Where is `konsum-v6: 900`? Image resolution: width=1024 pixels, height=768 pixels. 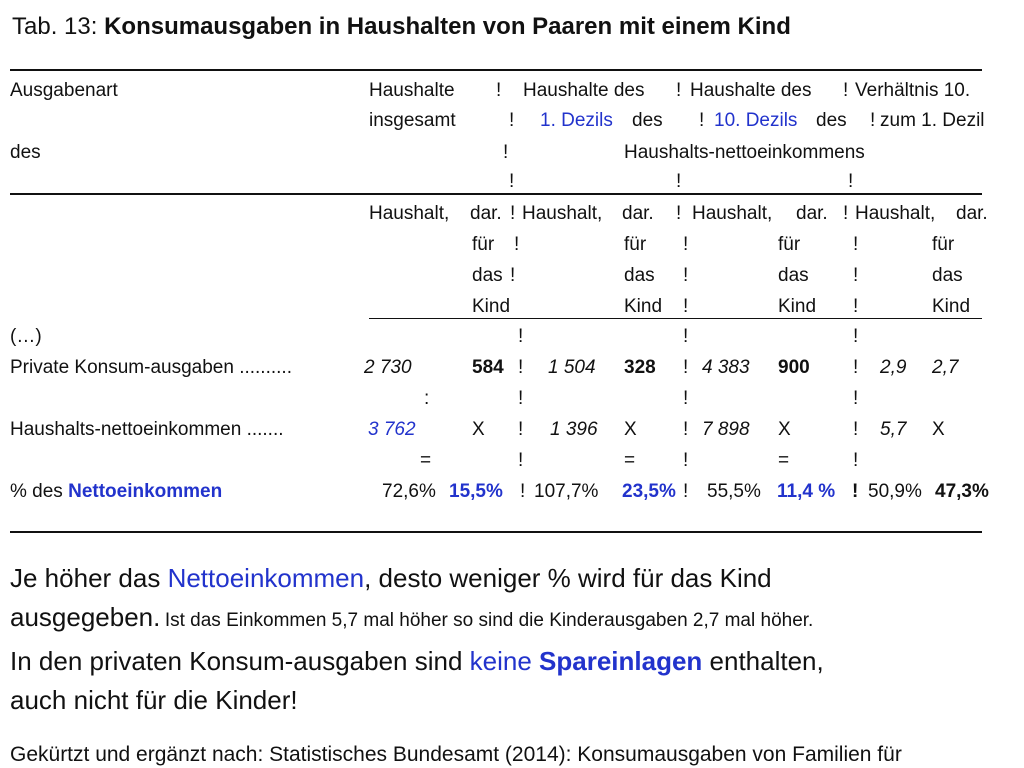 konsum-v6: 900 is located at coordinates (794, 367).